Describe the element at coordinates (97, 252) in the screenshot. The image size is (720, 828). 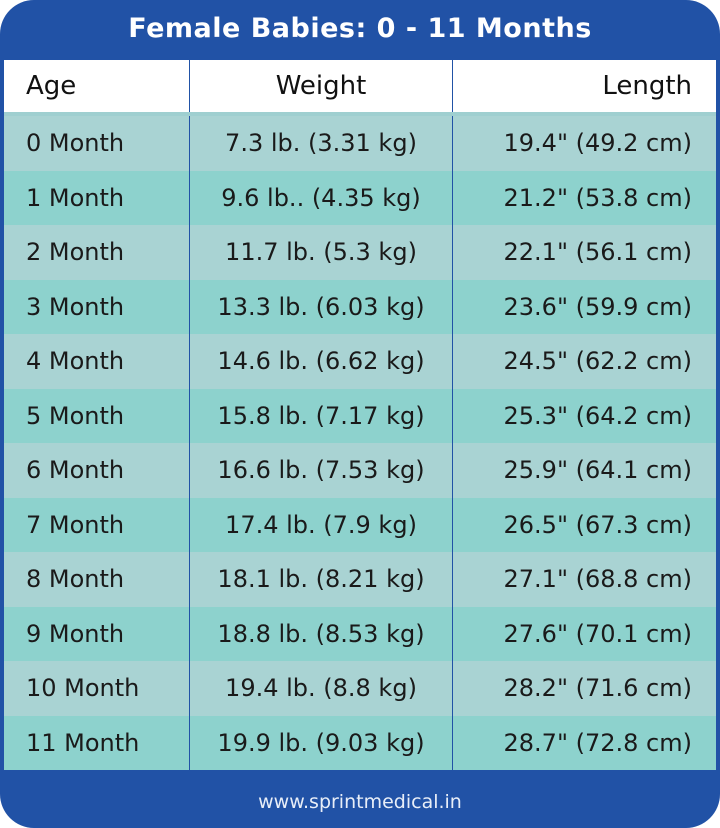
I see `age-cell: 2 Month` at that location.